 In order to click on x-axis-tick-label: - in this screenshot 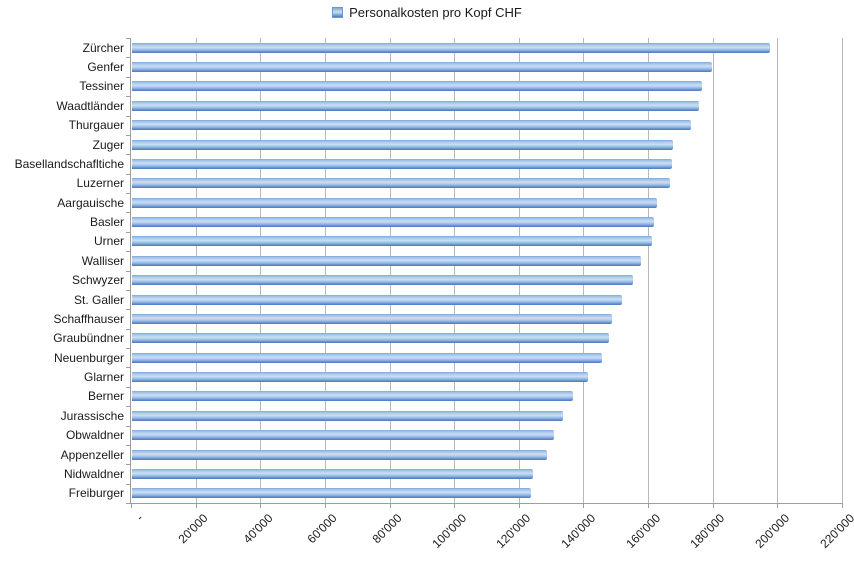, I will do `click(139, 517)`.